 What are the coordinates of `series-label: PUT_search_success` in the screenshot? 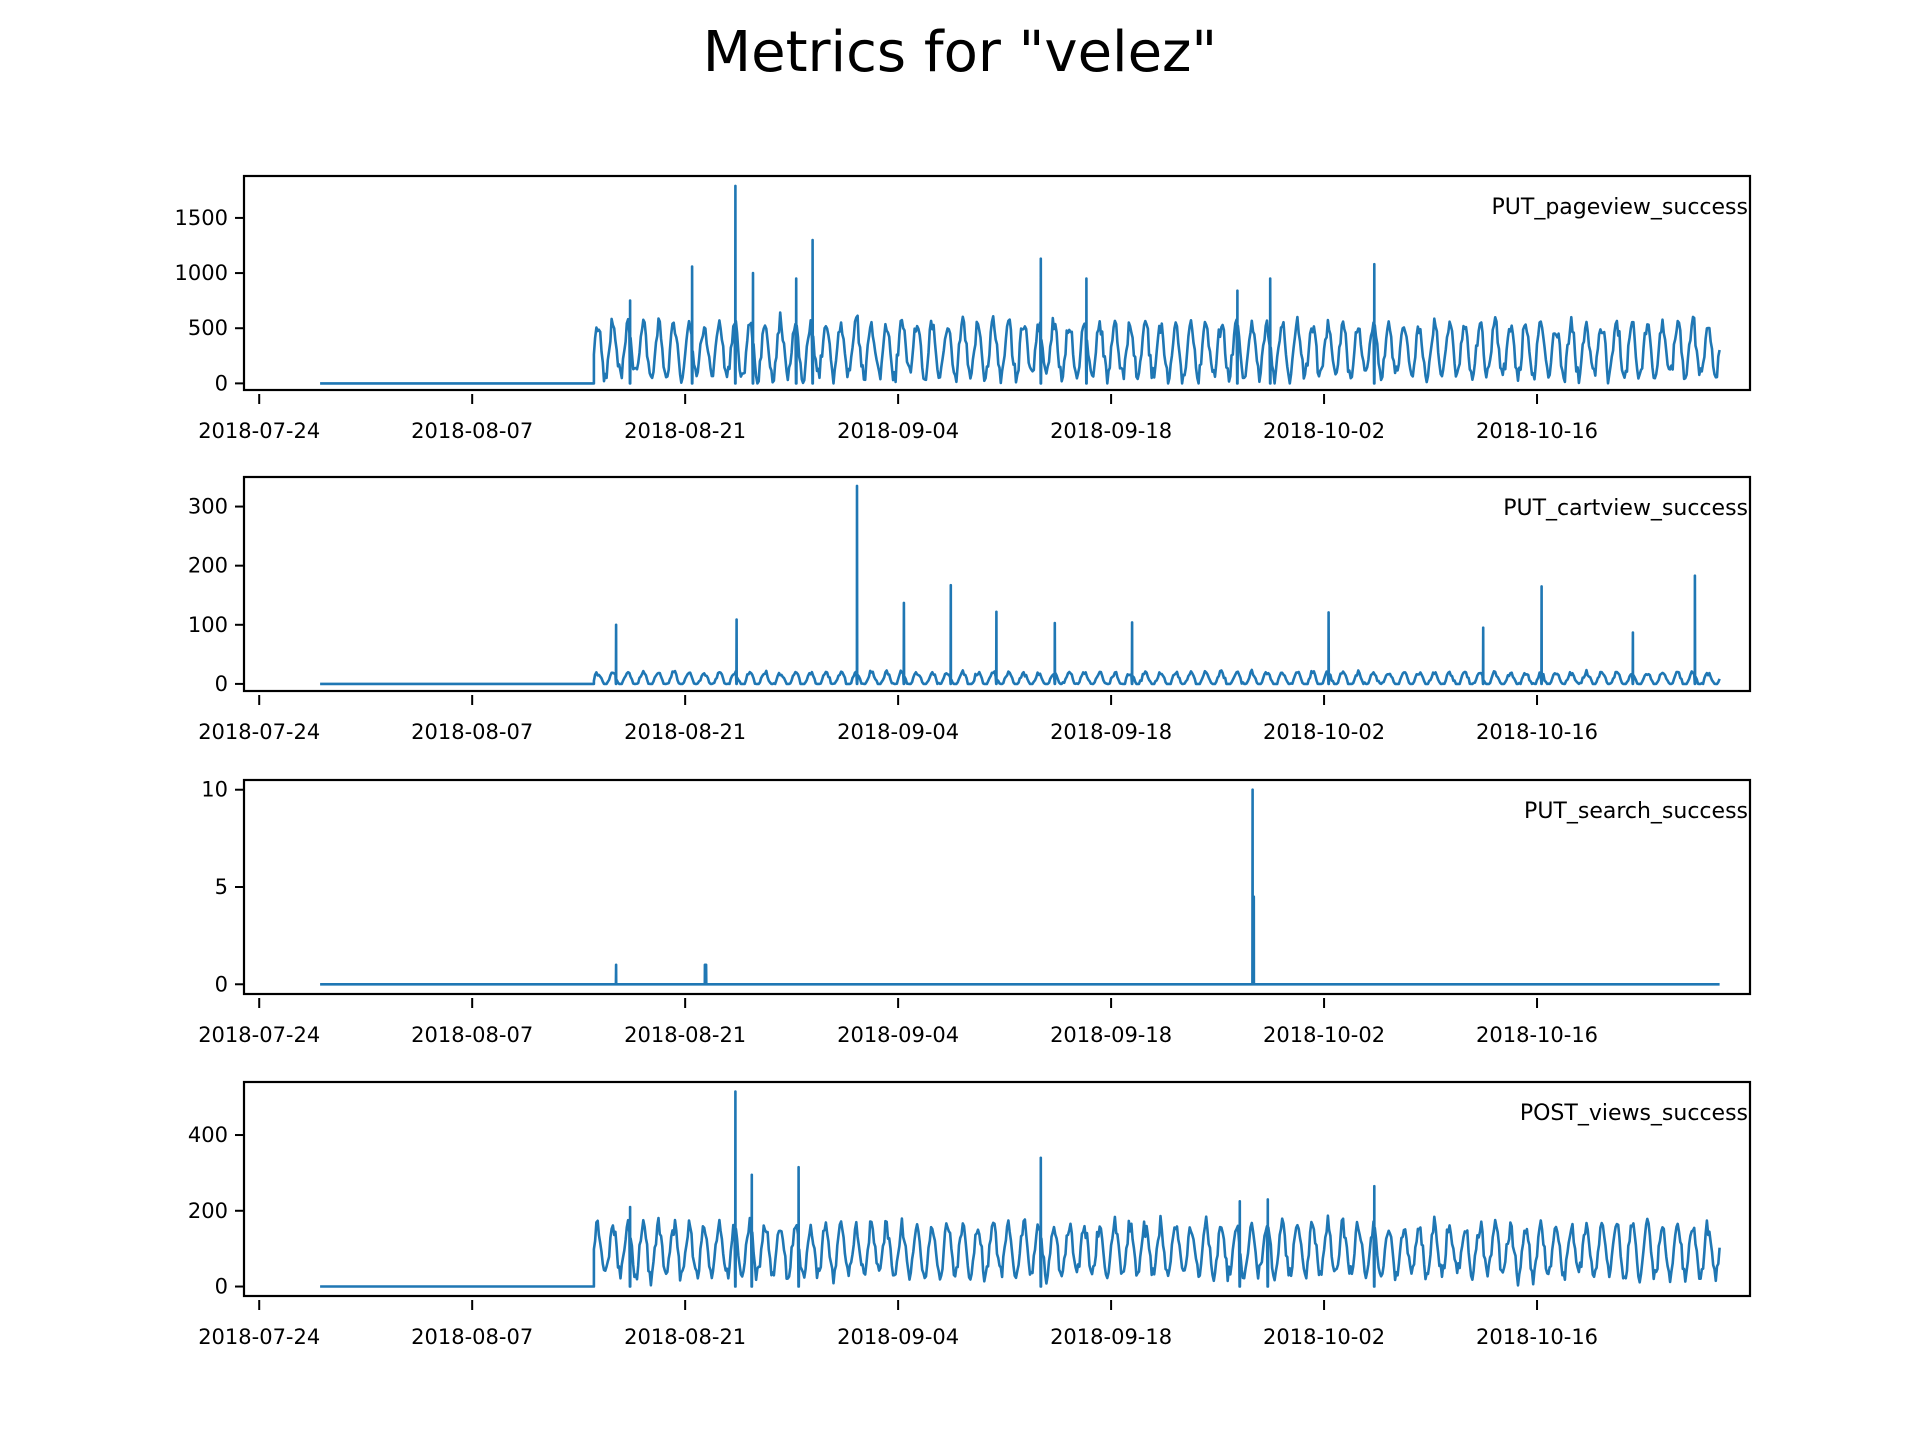 It's located at (1636, 811).